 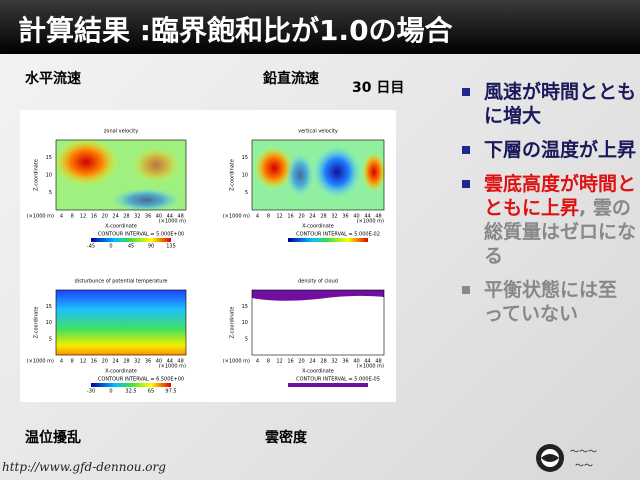 I want to click on colorbar-label: 65, so click(x=151, y=392).